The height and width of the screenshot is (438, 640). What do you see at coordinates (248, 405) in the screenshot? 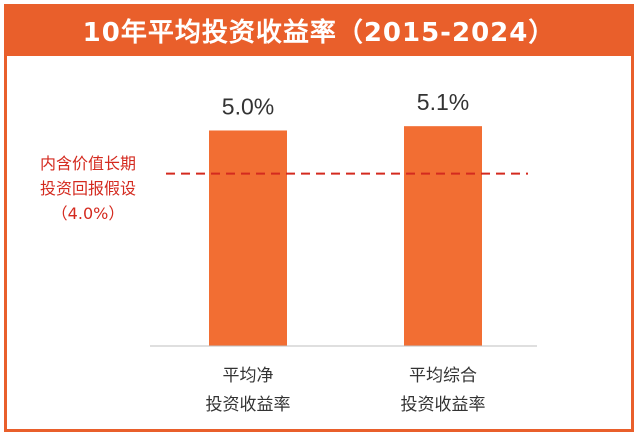
I see `category-label-1-line-2: 投资收益率` at bounding box center [248, 405].